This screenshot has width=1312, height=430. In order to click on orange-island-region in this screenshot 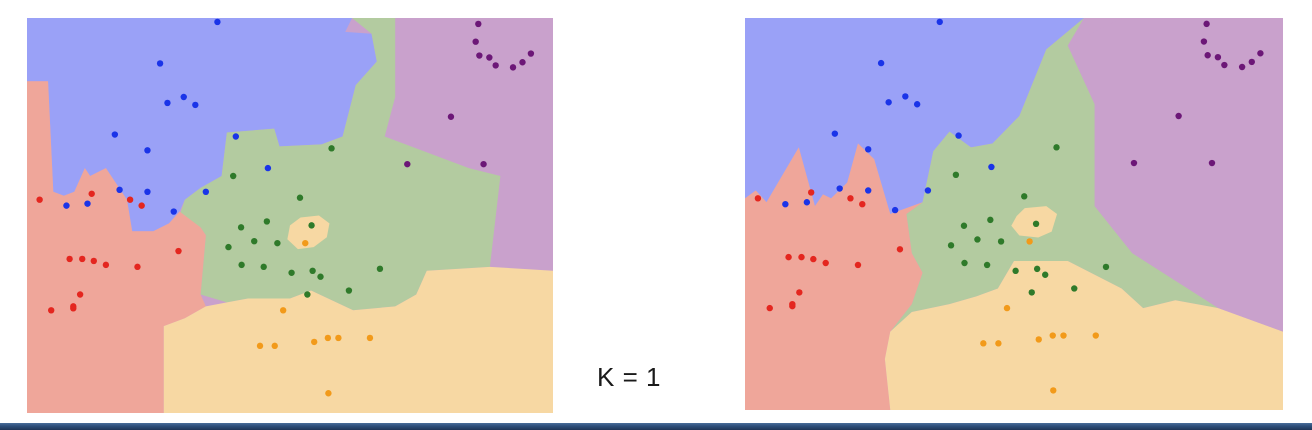, I will do `click(308, 232)`.